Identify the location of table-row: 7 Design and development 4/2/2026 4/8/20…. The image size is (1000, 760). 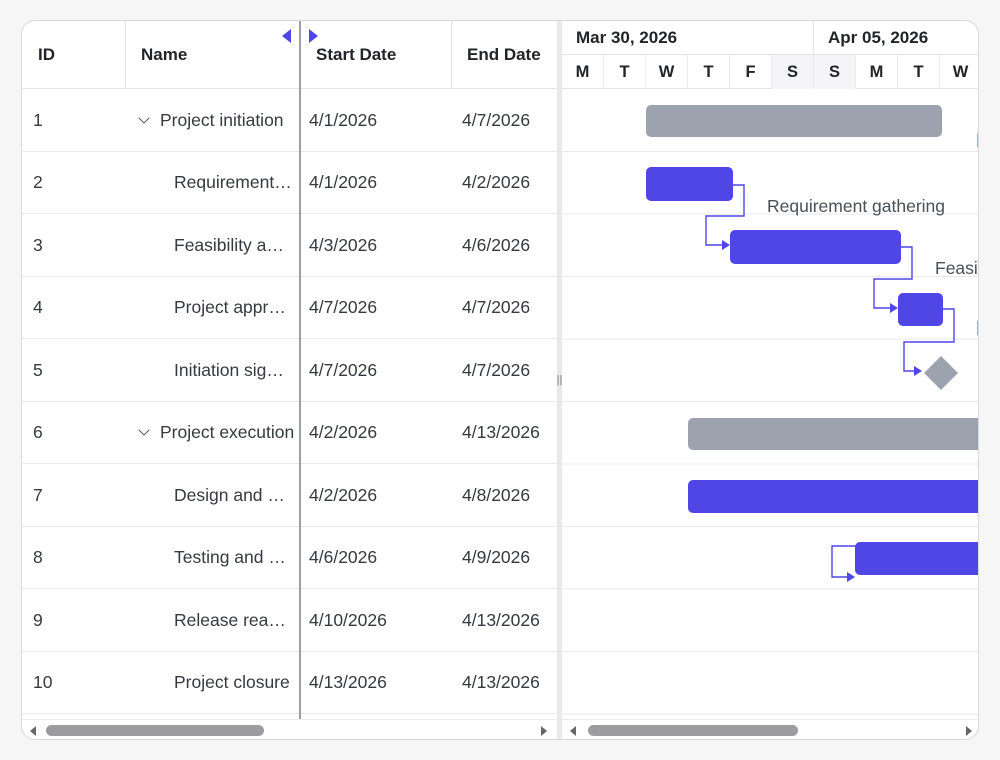
(289, 495).